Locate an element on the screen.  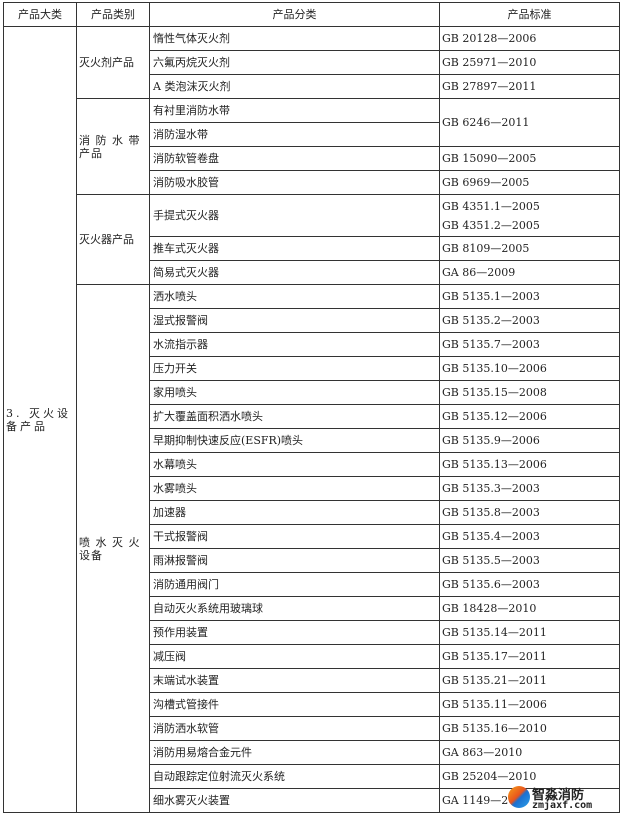
standard-cell: GB 5135.21—2011 is located at coordinates (529, 680).